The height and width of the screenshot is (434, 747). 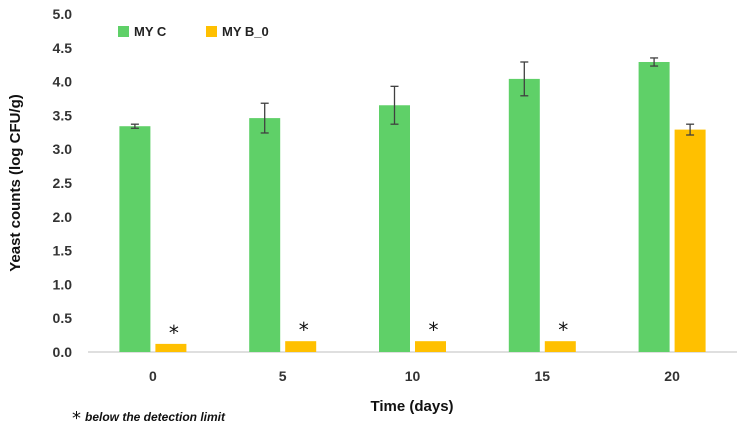 I want to click on y-tick-label: 0.0, so click(x=63, y=352).